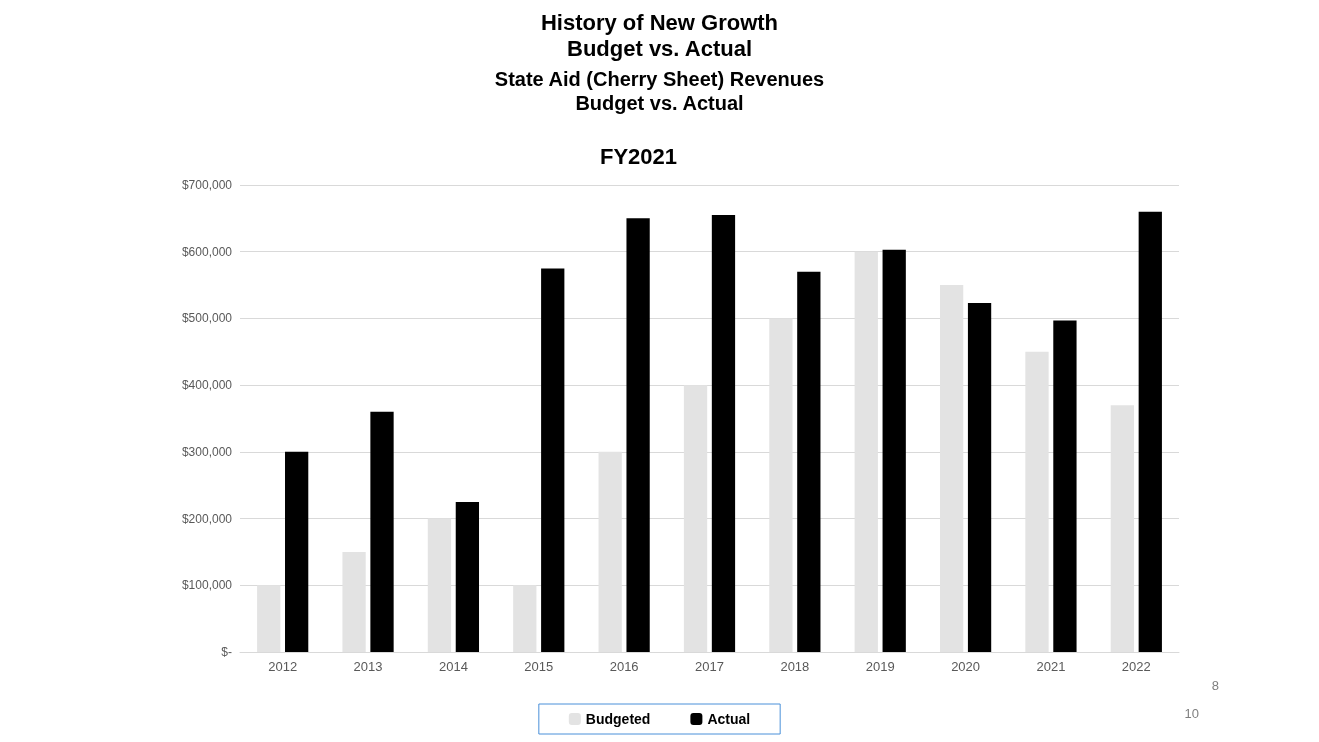 Image resolution: width=1319 pixels, height=742 pixels. I want to click on y-tick-label: $100,000, so click(207, 585).